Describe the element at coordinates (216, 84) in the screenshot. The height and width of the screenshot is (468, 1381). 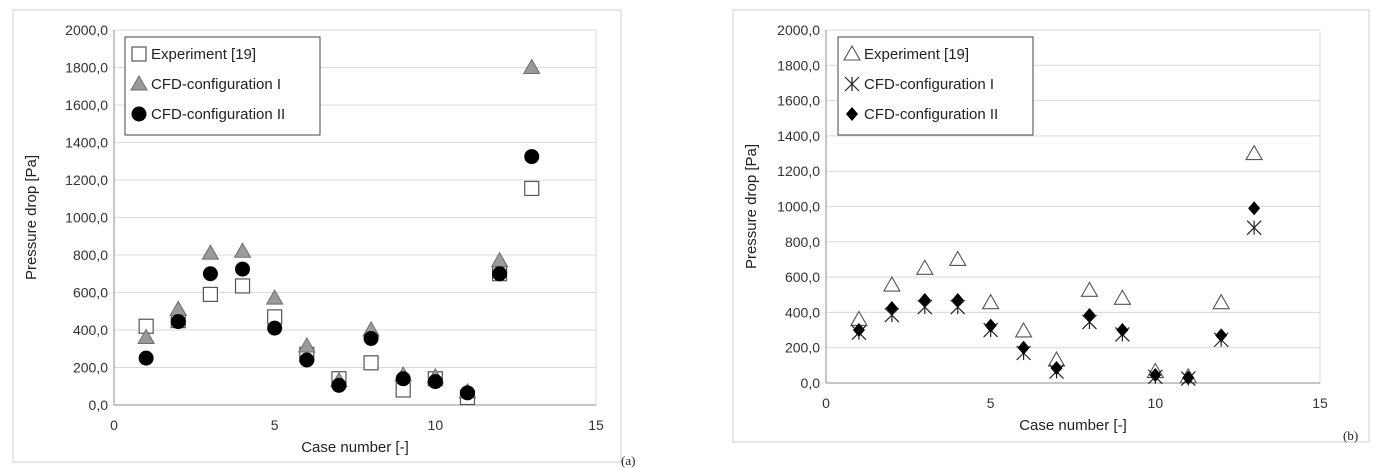
I see `chart-a-legend-label: CFD-configuration I` at that location.